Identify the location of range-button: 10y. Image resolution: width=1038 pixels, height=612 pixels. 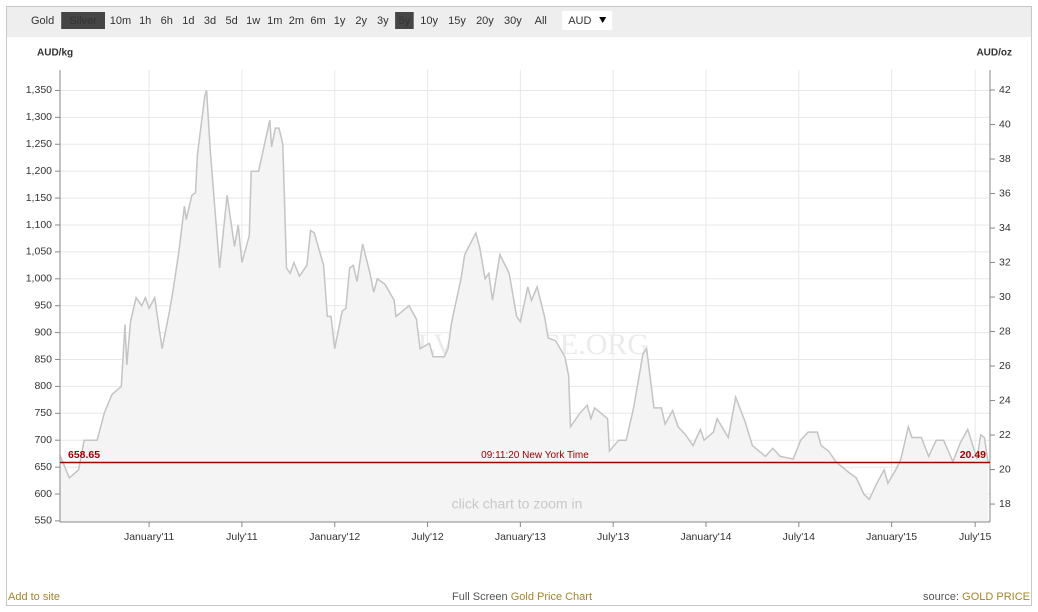
(429, 21).